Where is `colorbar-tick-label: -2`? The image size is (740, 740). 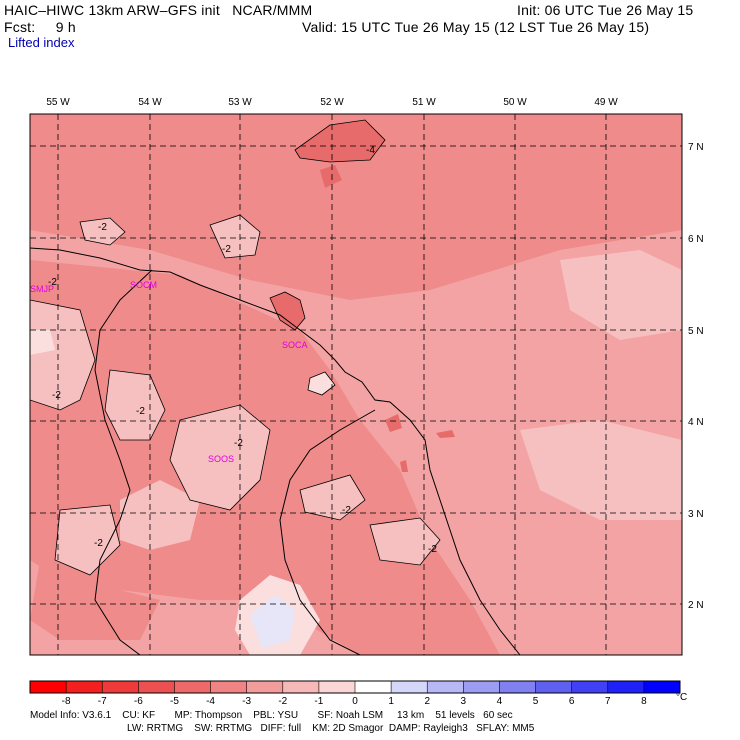
colorbar-tick-label: -2 is located at coordinates (283, 701).